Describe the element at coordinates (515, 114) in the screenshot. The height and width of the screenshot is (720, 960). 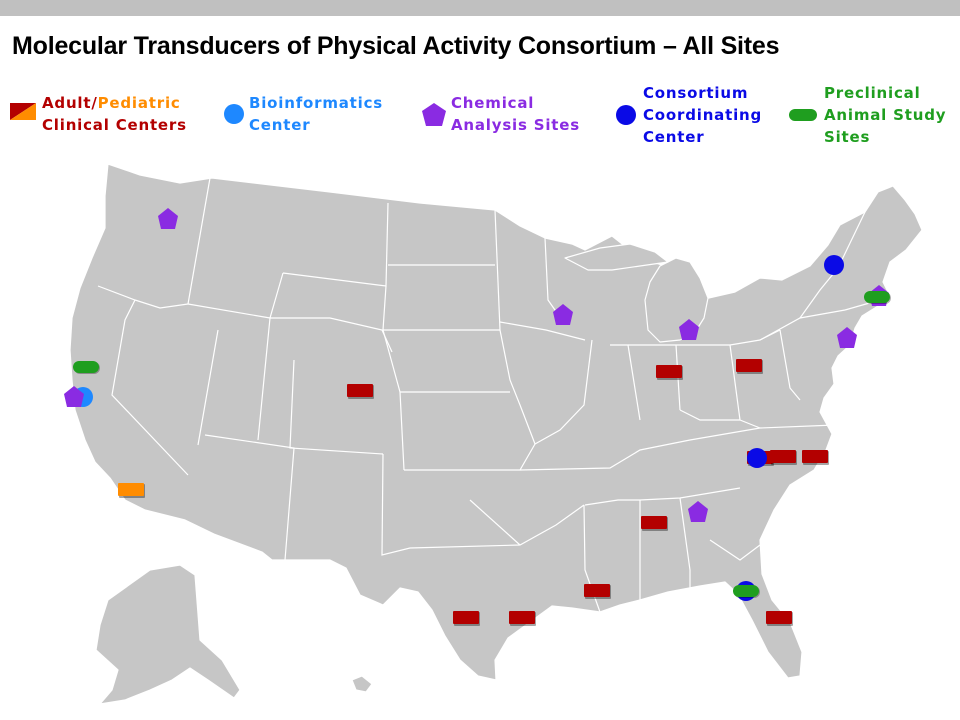
I see `legend-chemical: Chemical Analysis Sites` at that location.